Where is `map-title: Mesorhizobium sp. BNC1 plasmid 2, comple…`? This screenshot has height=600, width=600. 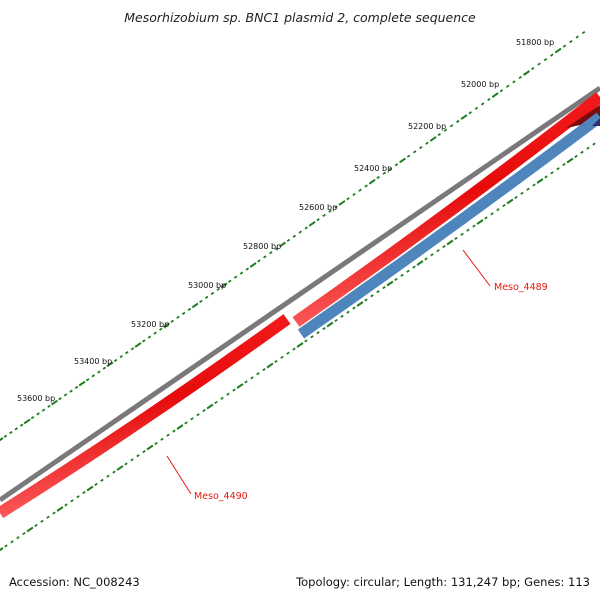
map-title: Mesorhizobium sp. BNC1 plasmid 2, comple… is located at coordinates (300, 17).